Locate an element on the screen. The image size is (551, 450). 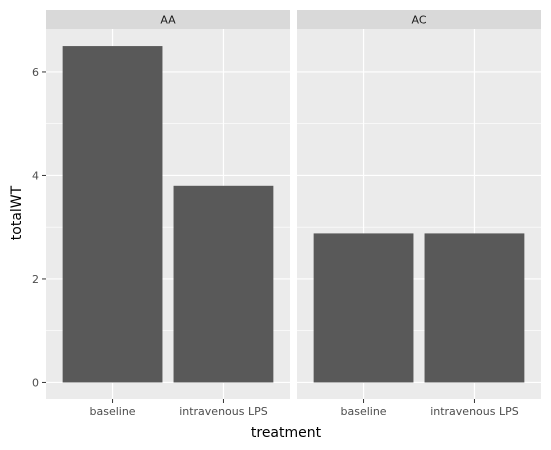
facet-strip-label: AA is located at coordinates (168, 20).